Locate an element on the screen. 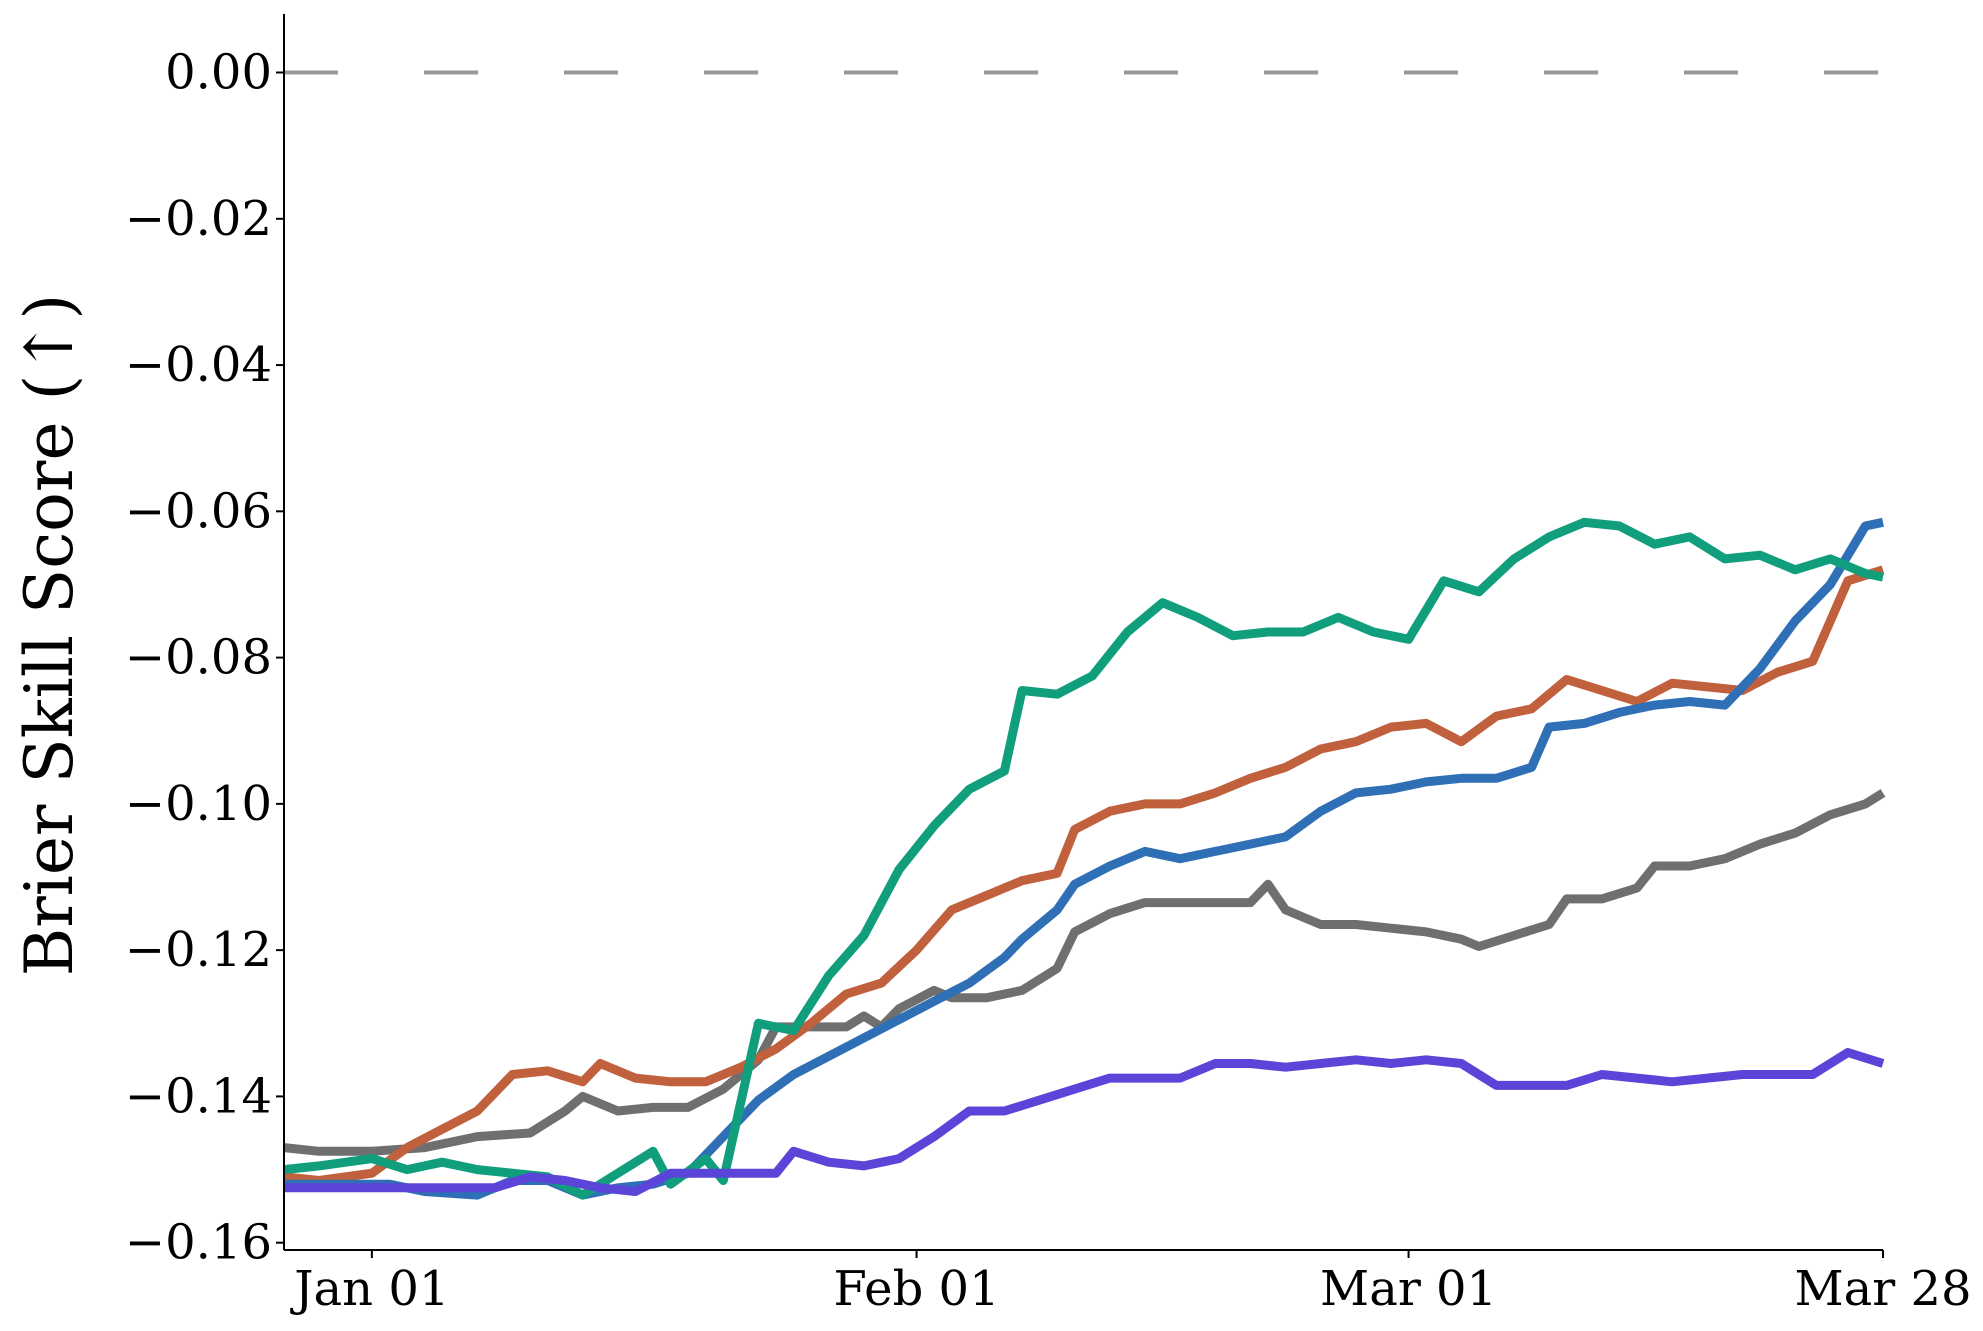 This screenshot has height=1331, width=1983. y-tick-label: −0.16 is located at coordinates (198, 1243).